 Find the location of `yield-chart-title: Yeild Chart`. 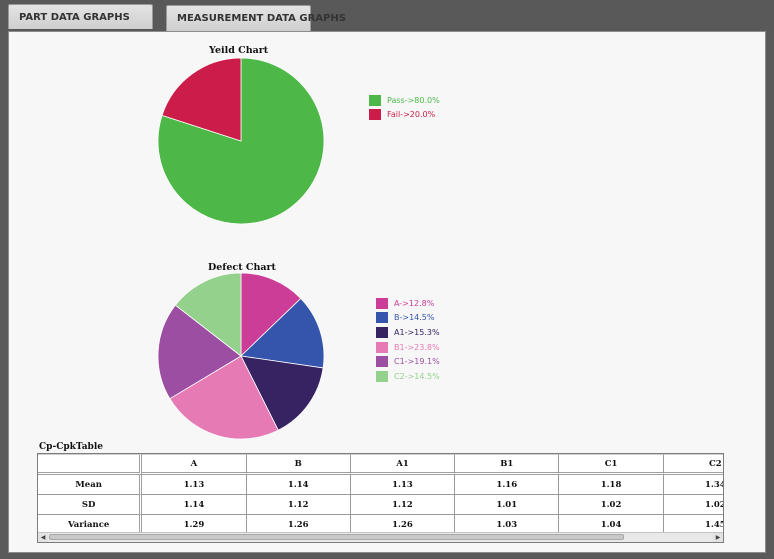

yield-chart-title: Yeild Chart is located at coordinates (239, 50).